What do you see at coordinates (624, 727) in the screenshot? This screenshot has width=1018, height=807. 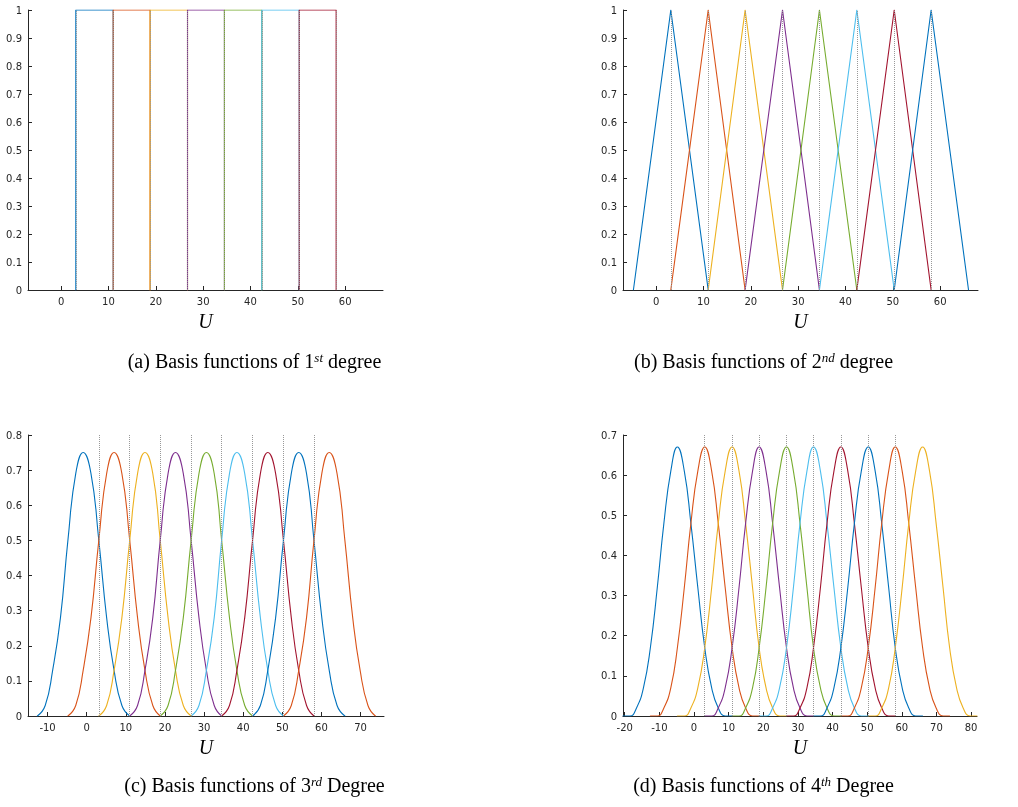 I see `x-tick-label: -20` at bounding box center [624, 727].